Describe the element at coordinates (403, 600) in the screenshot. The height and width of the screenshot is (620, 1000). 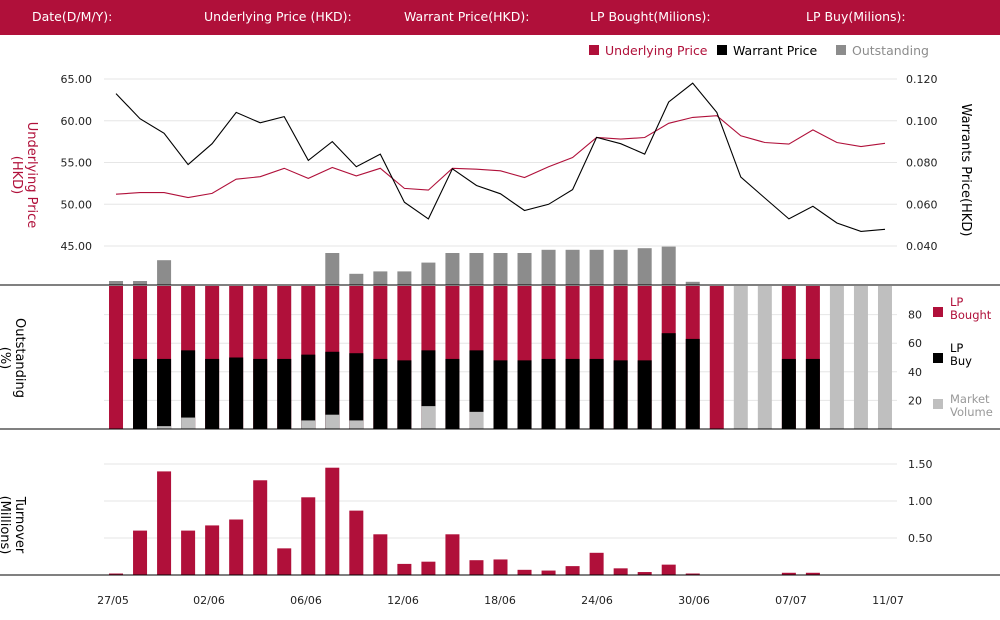
I see `x-tick-label: 12/06` at that location.